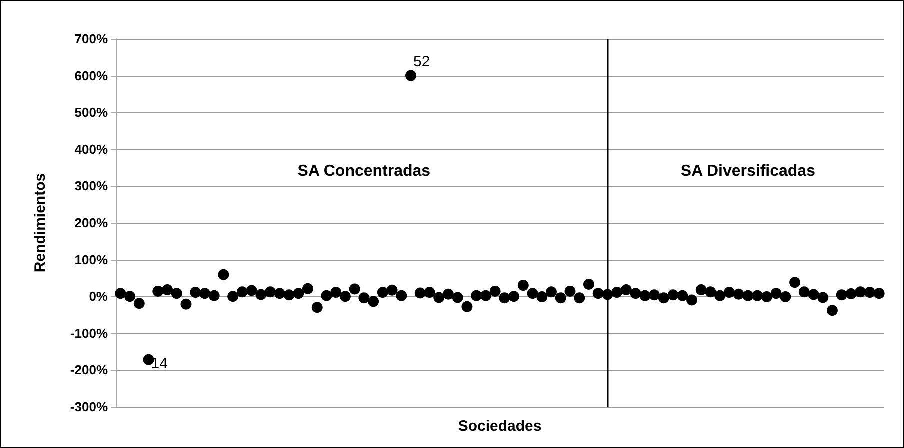 The image size is (904, 448). Describe the element at coordinates (91, 186) in the screenshot. I see `y-tick-label: 300%` at that location.